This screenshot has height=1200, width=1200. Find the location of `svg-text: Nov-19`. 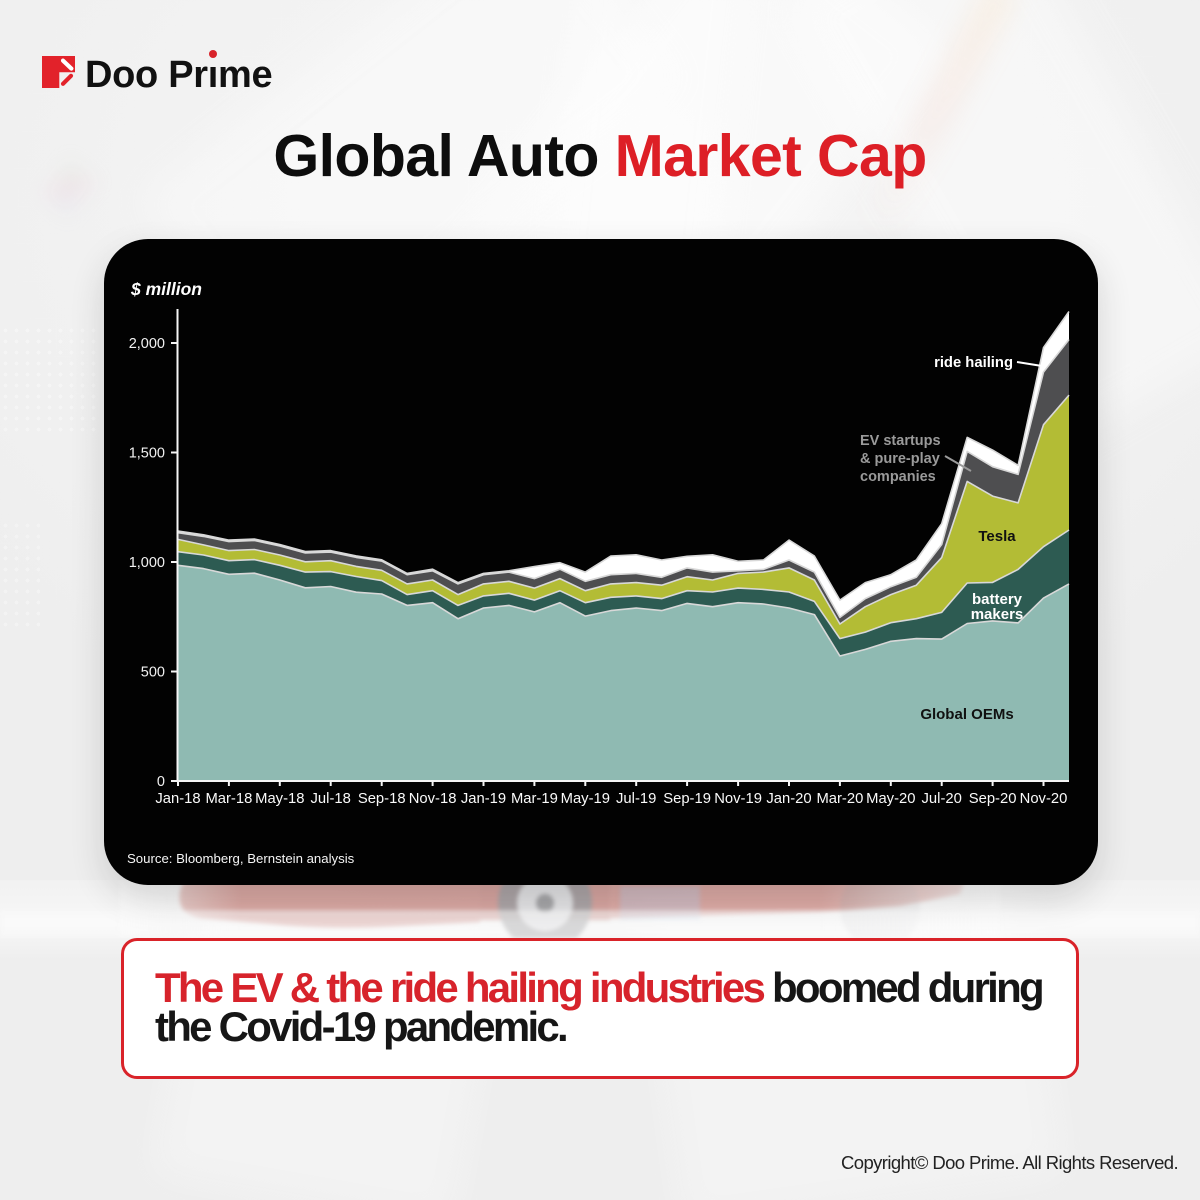

svg-text: Nov-19 is located at coordinates (738, 799).